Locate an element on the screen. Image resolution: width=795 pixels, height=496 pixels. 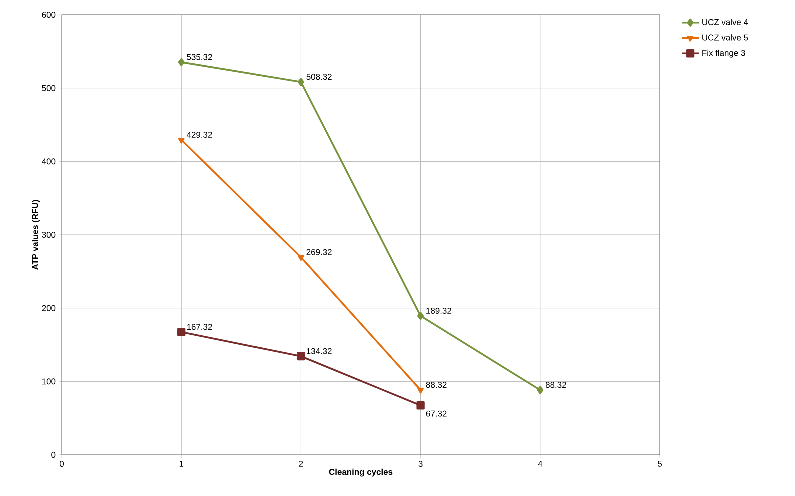
y-tick-label: 100 is located at coordinates (49, 381).